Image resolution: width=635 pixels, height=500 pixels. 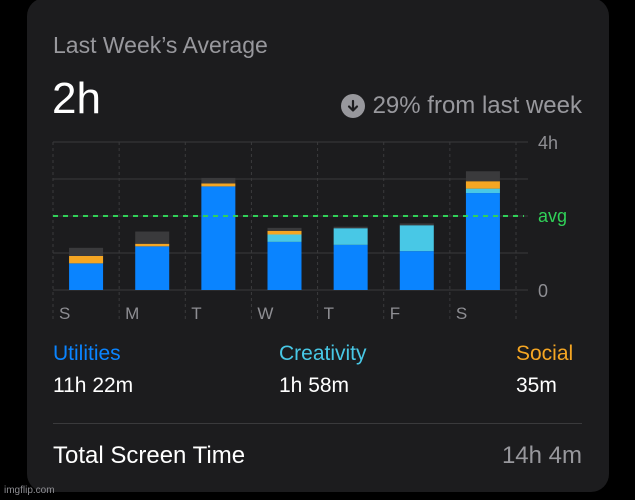 What do you see at coordinates (29, 490) in the screenshot?
I see `watermark: imgflip.com` at bounding box center [29, 490].